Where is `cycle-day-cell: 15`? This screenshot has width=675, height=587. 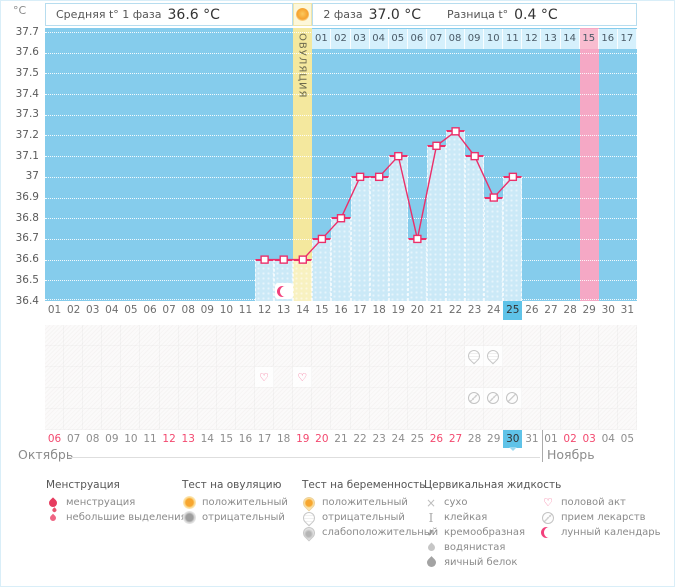
cycle-day-cell: 15 is located at coordinates (322, 310).